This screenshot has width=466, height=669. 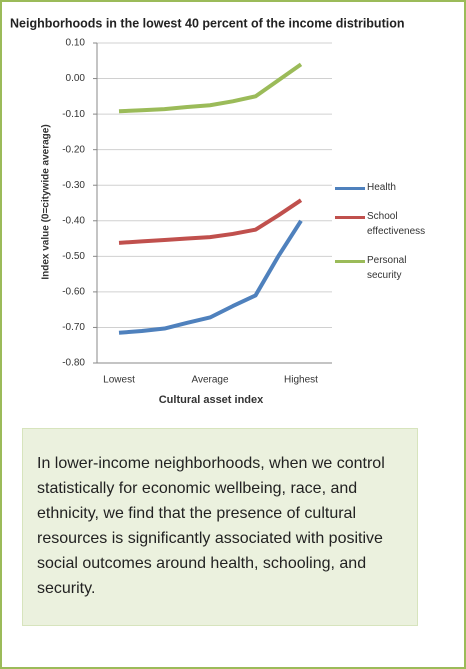 What do you see at coordinates (73, 220) in the screenshot?
I see `y-tick-label: -0.40` at bounding box center [73, 220].